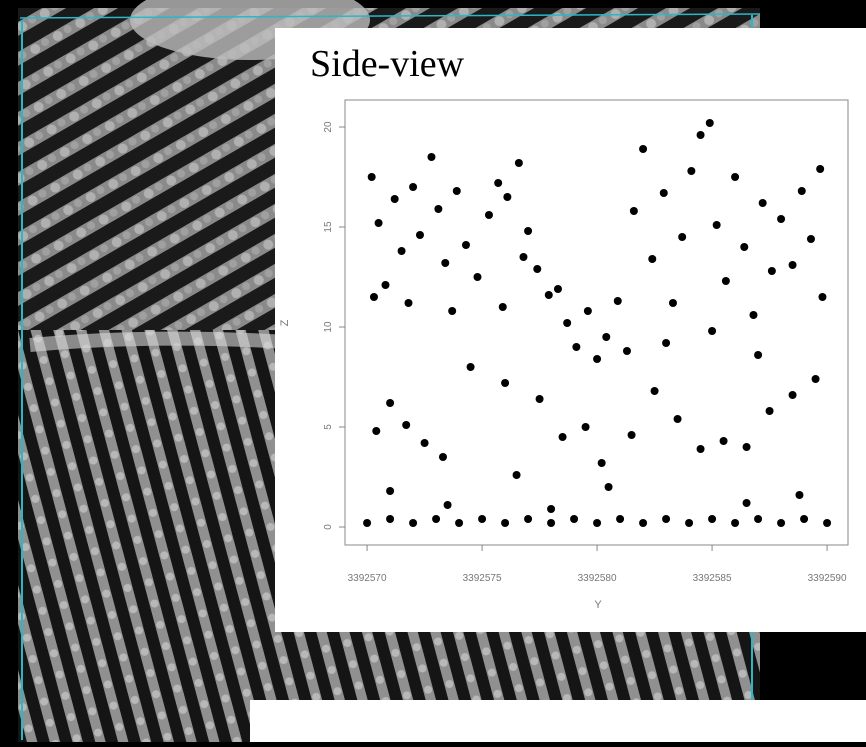 The image size is (866, 747). I want to click on x-tick-label: 3392580, so click(597, 578).